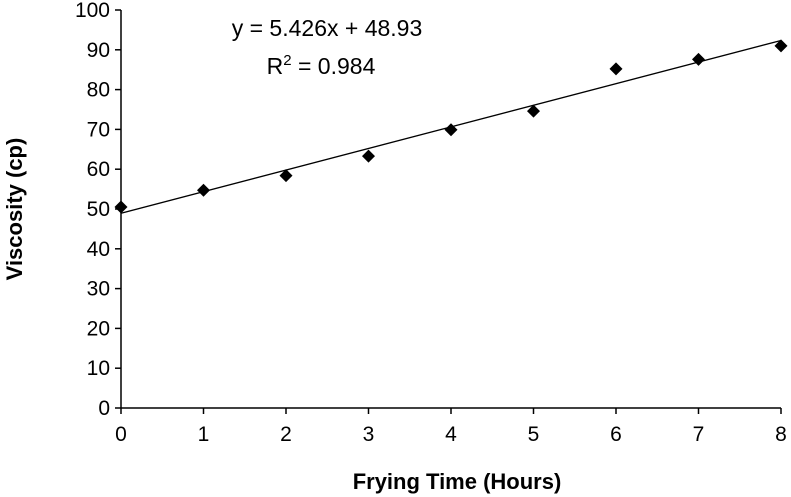  I want to click on y-tick-label: 40, so click(98, 249).